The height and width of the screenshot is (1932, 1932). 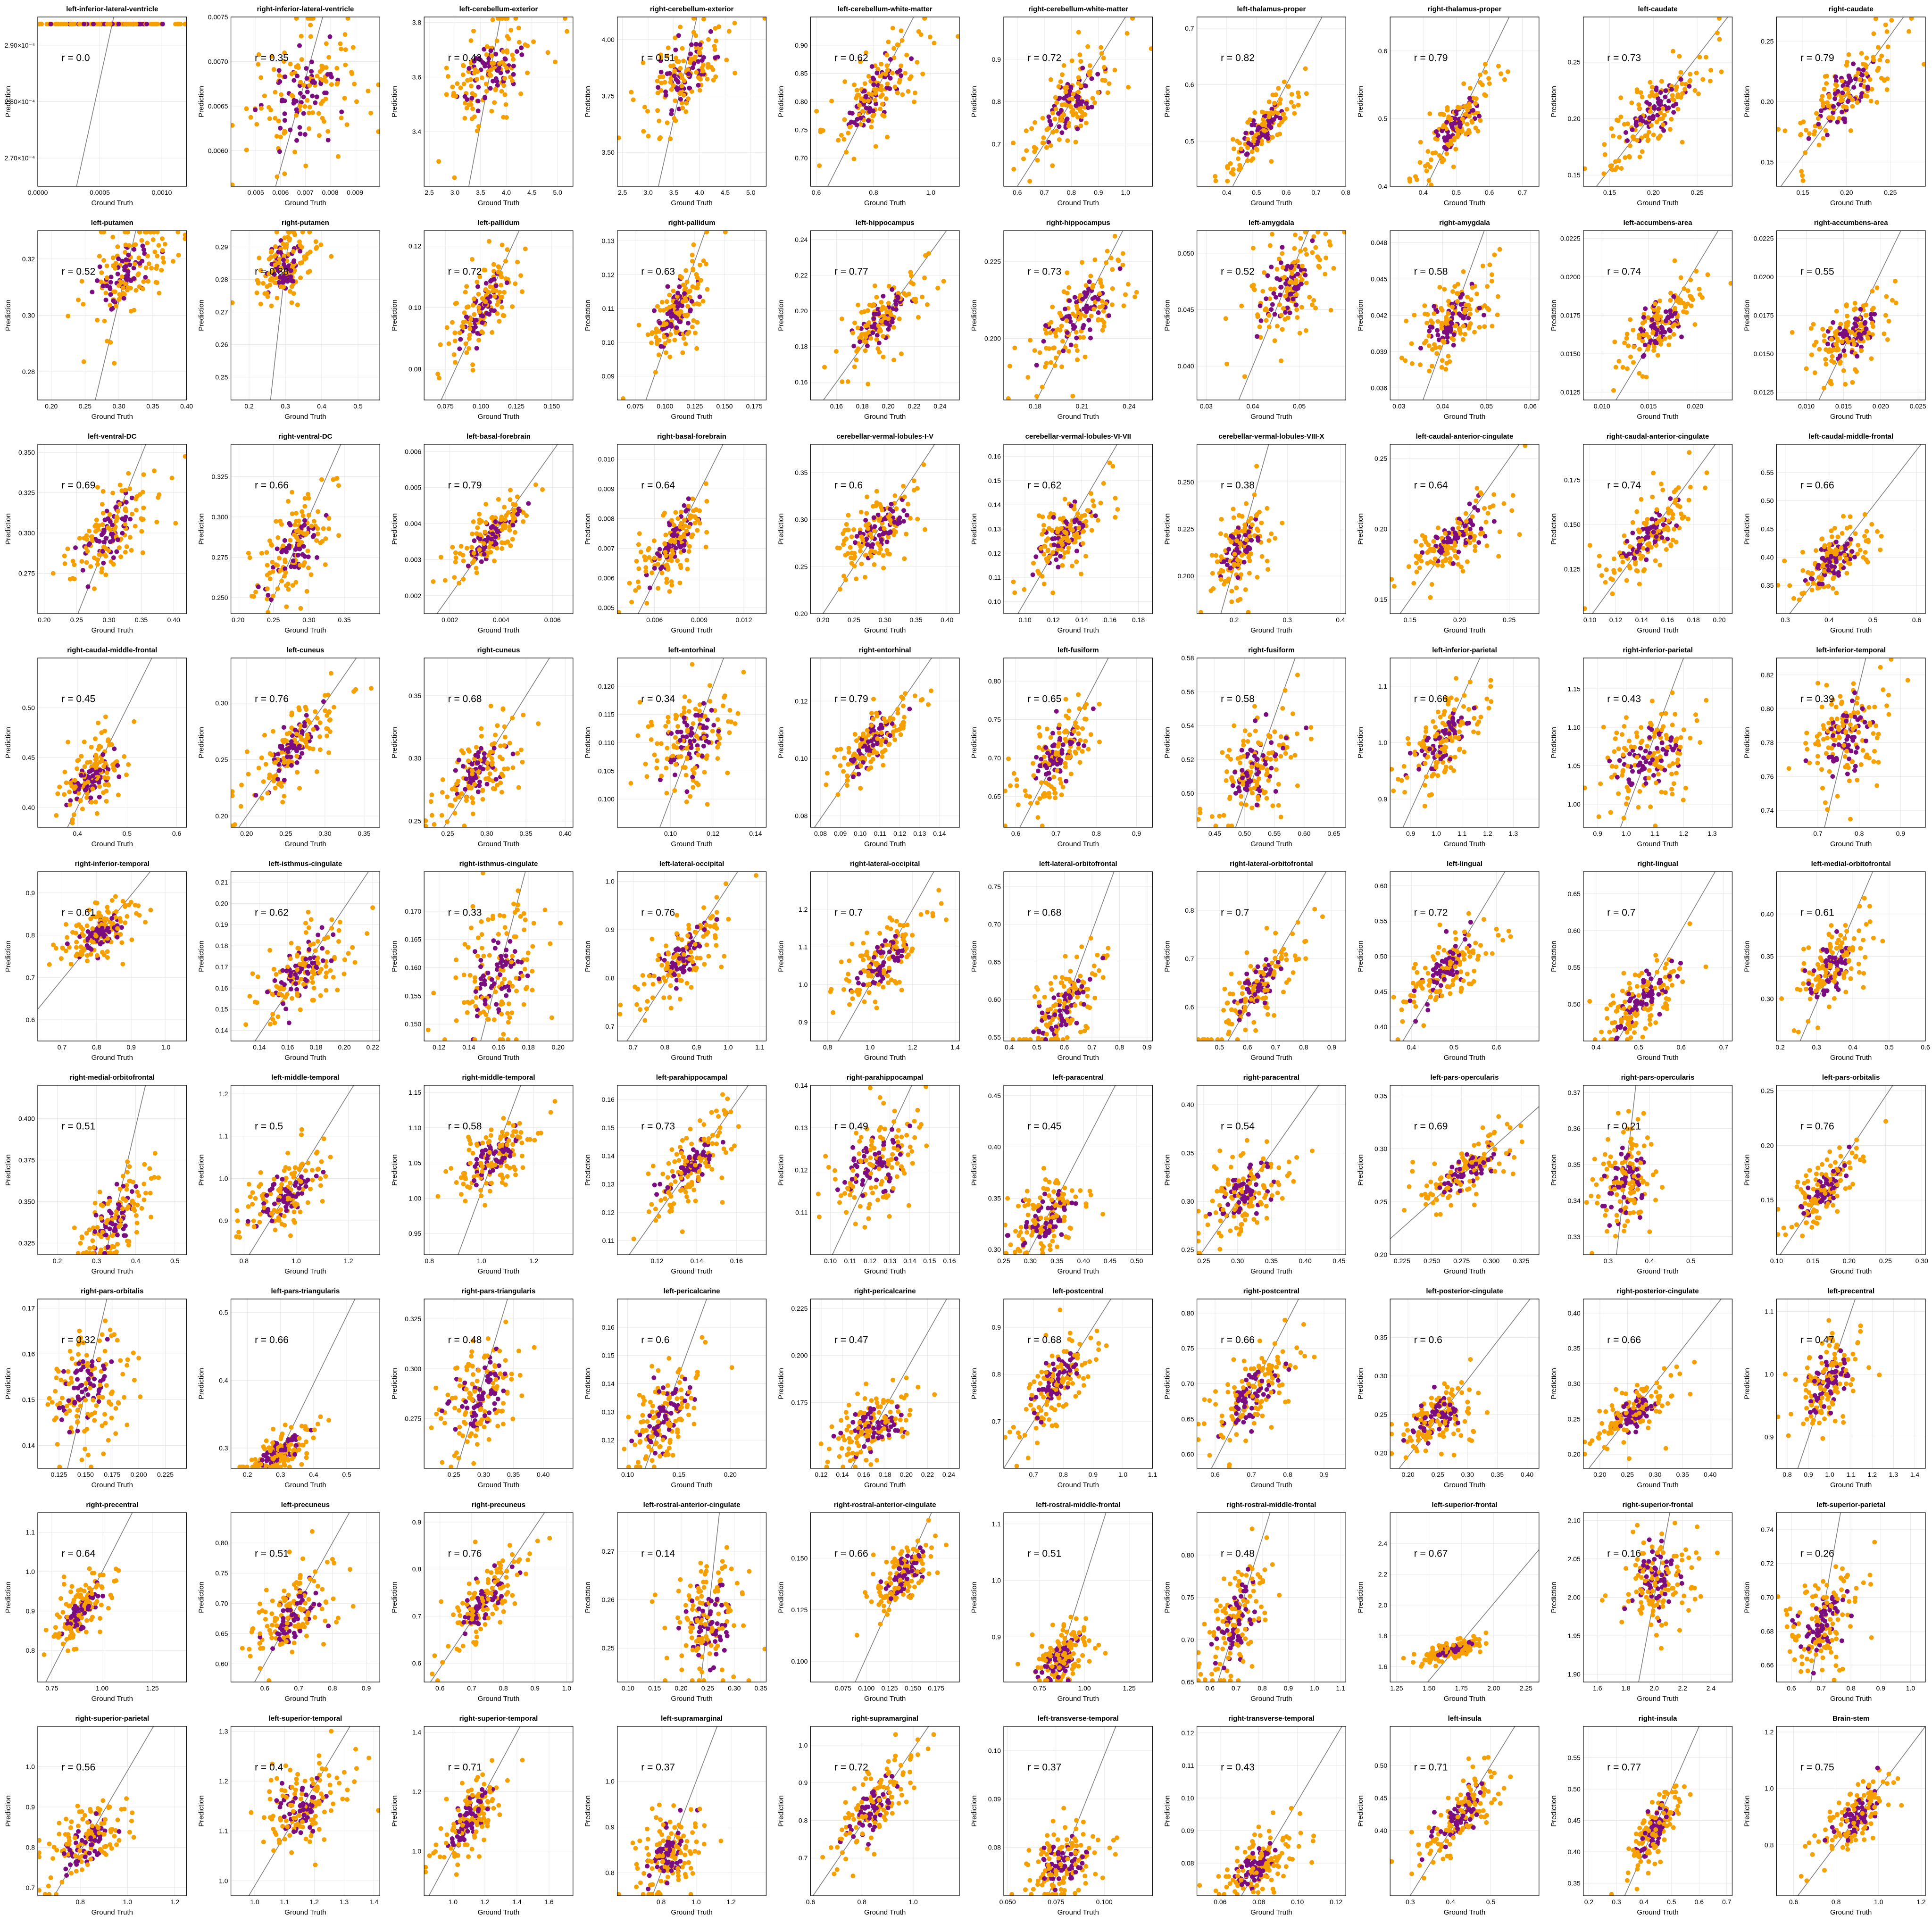 I want to click on panel-title: left-inferior-lateral-ventricle, so click(x=112, y=9).